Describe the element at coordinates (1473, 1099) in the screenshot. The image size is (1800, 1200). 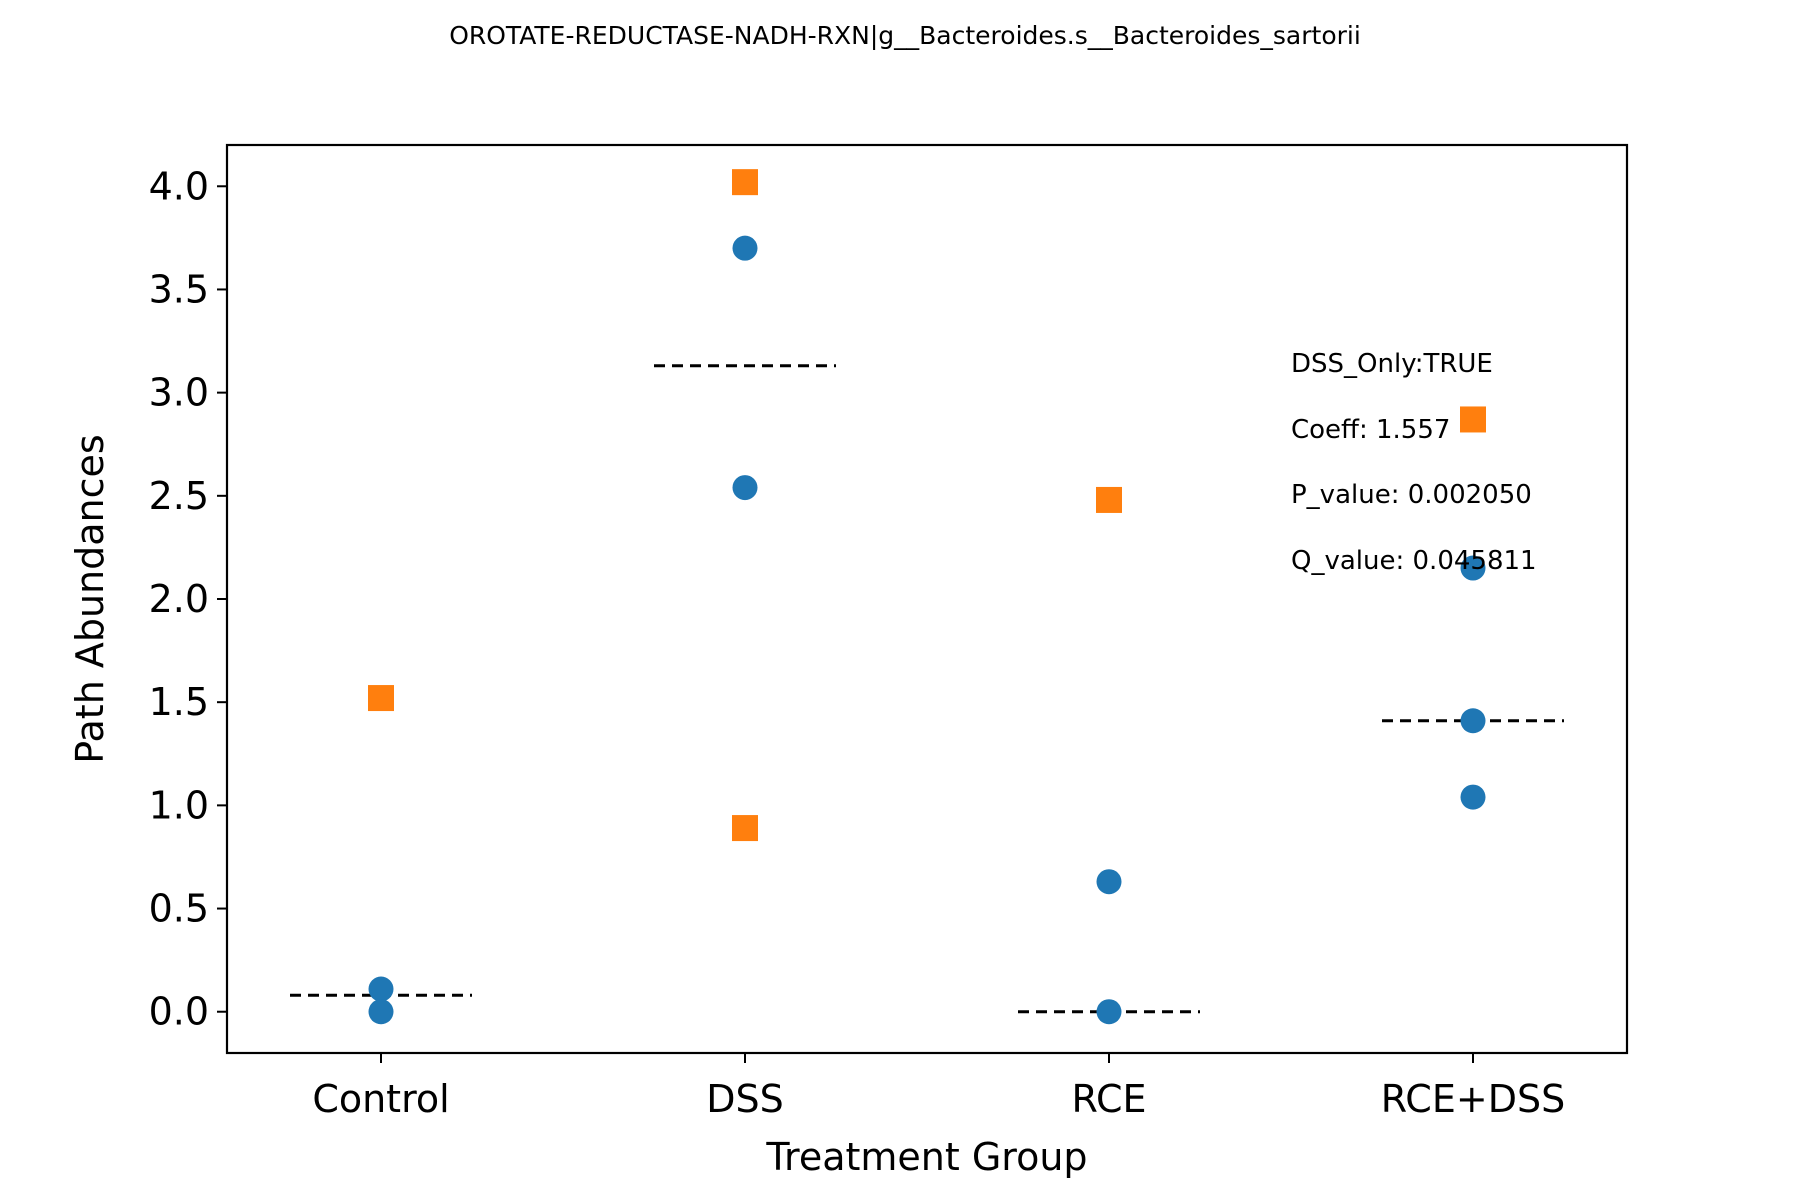
I see `x-tick-label: RCE+DSS` at that location.